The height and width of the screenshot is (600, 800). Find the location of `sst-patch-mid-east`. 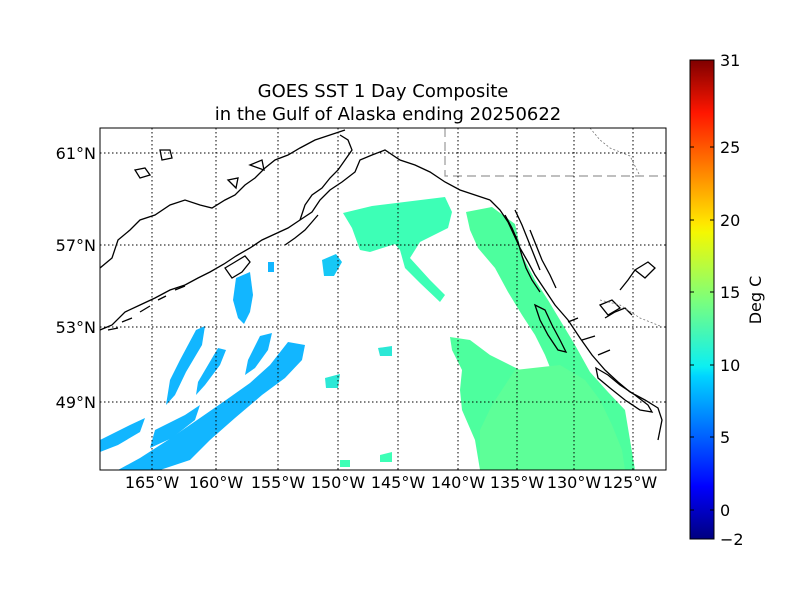

sst-patch-mid-east is located at coordinates (552, 417).